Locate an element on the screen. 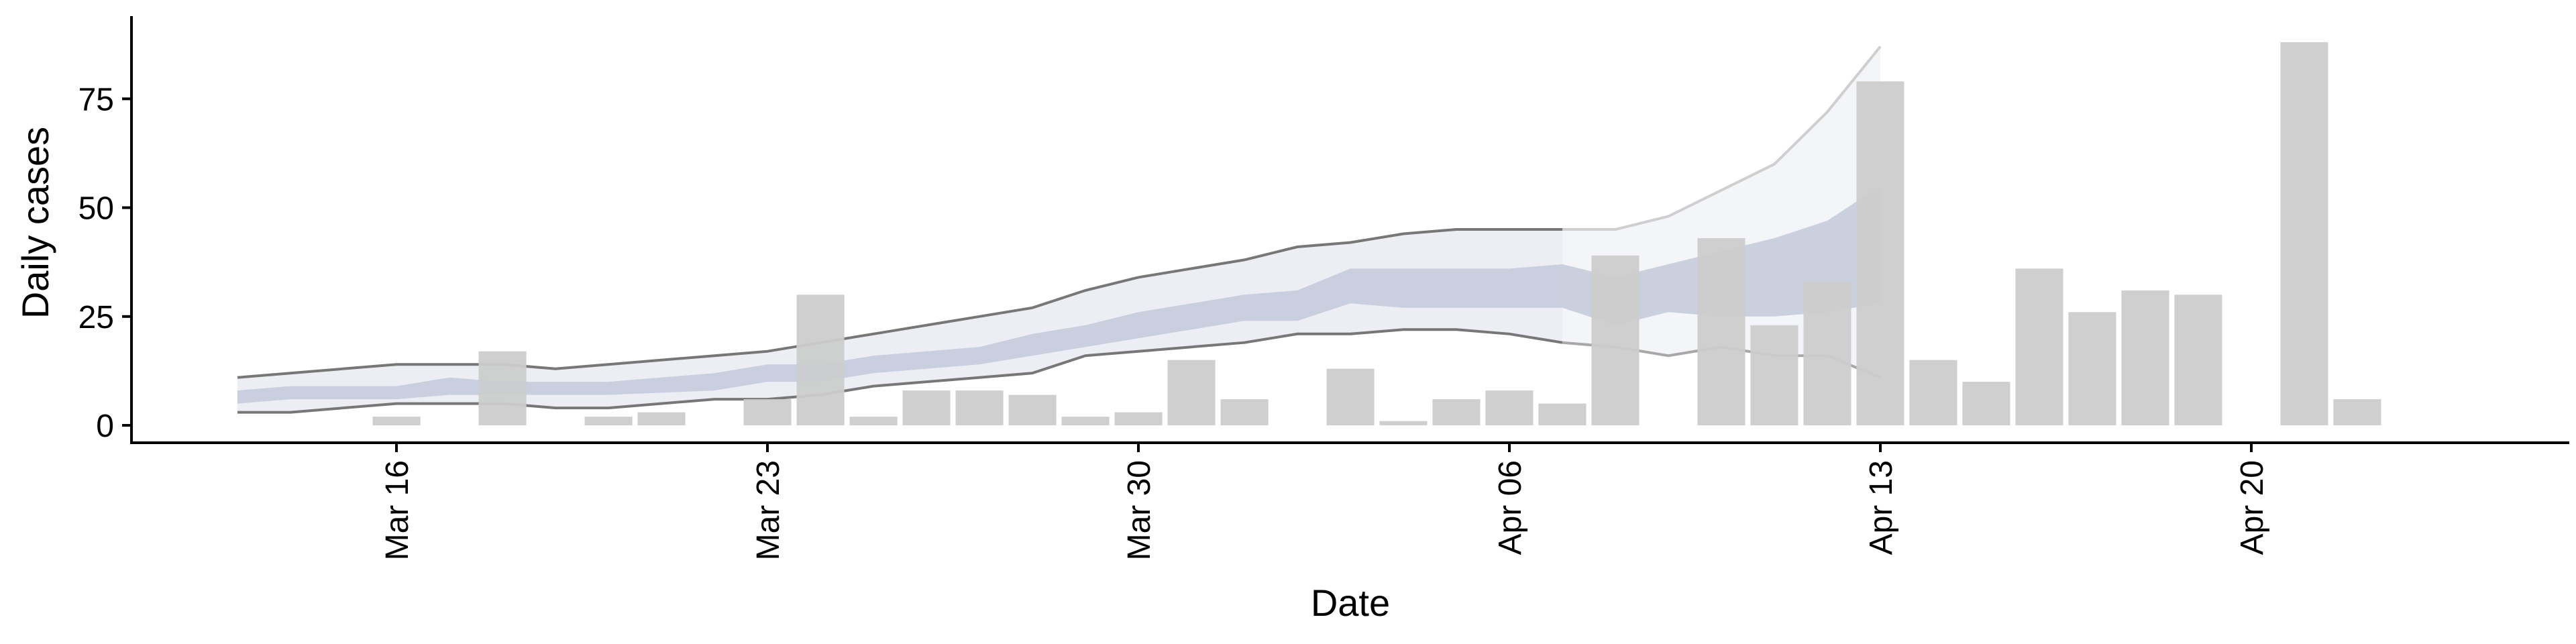  x-tick-label: Mar 16 is located at coordinates (397, 510).